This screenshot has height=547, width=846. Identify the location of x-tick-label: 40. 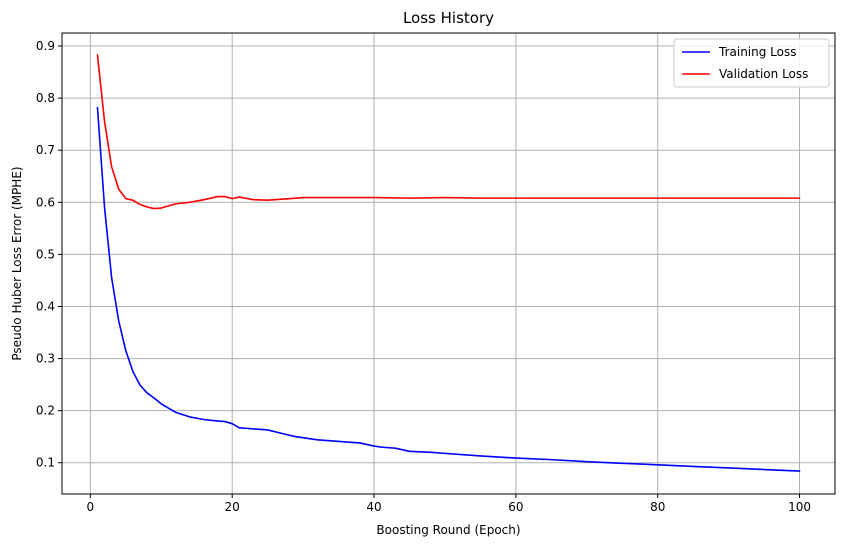
(373, 507).